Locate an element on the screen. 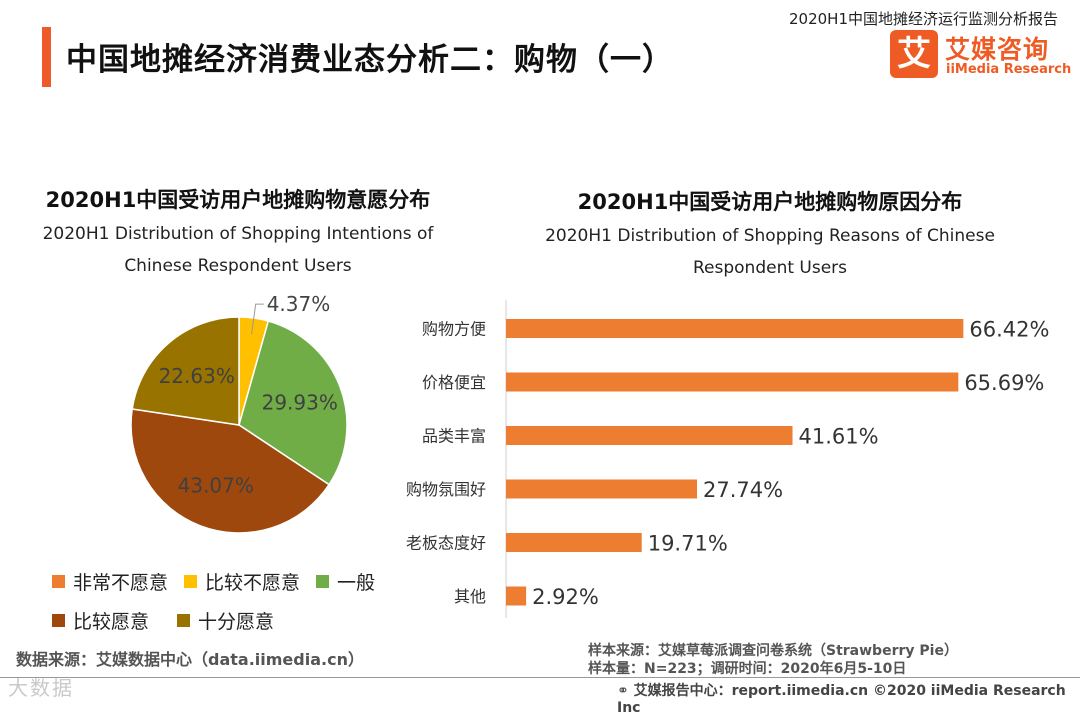 The height and width of the screenshot is (716, 1080). legend-item: 比较不愿意 is located at coordinates (242, 581).